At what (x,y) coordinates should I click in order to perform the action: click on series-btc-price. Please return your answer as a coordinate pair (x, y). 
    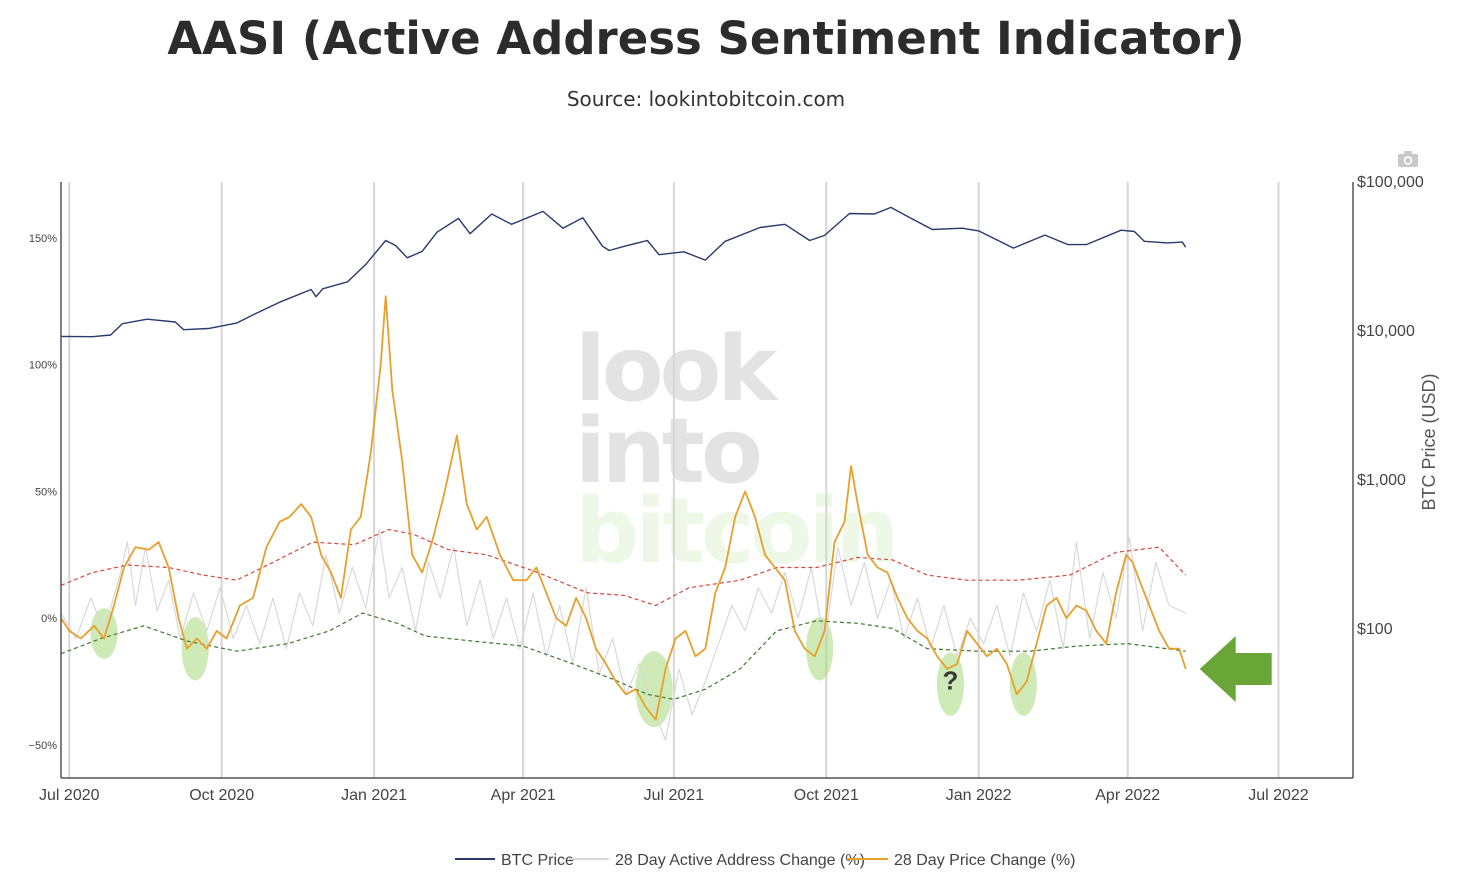
    Looking at the image, I should click on (623, 272).